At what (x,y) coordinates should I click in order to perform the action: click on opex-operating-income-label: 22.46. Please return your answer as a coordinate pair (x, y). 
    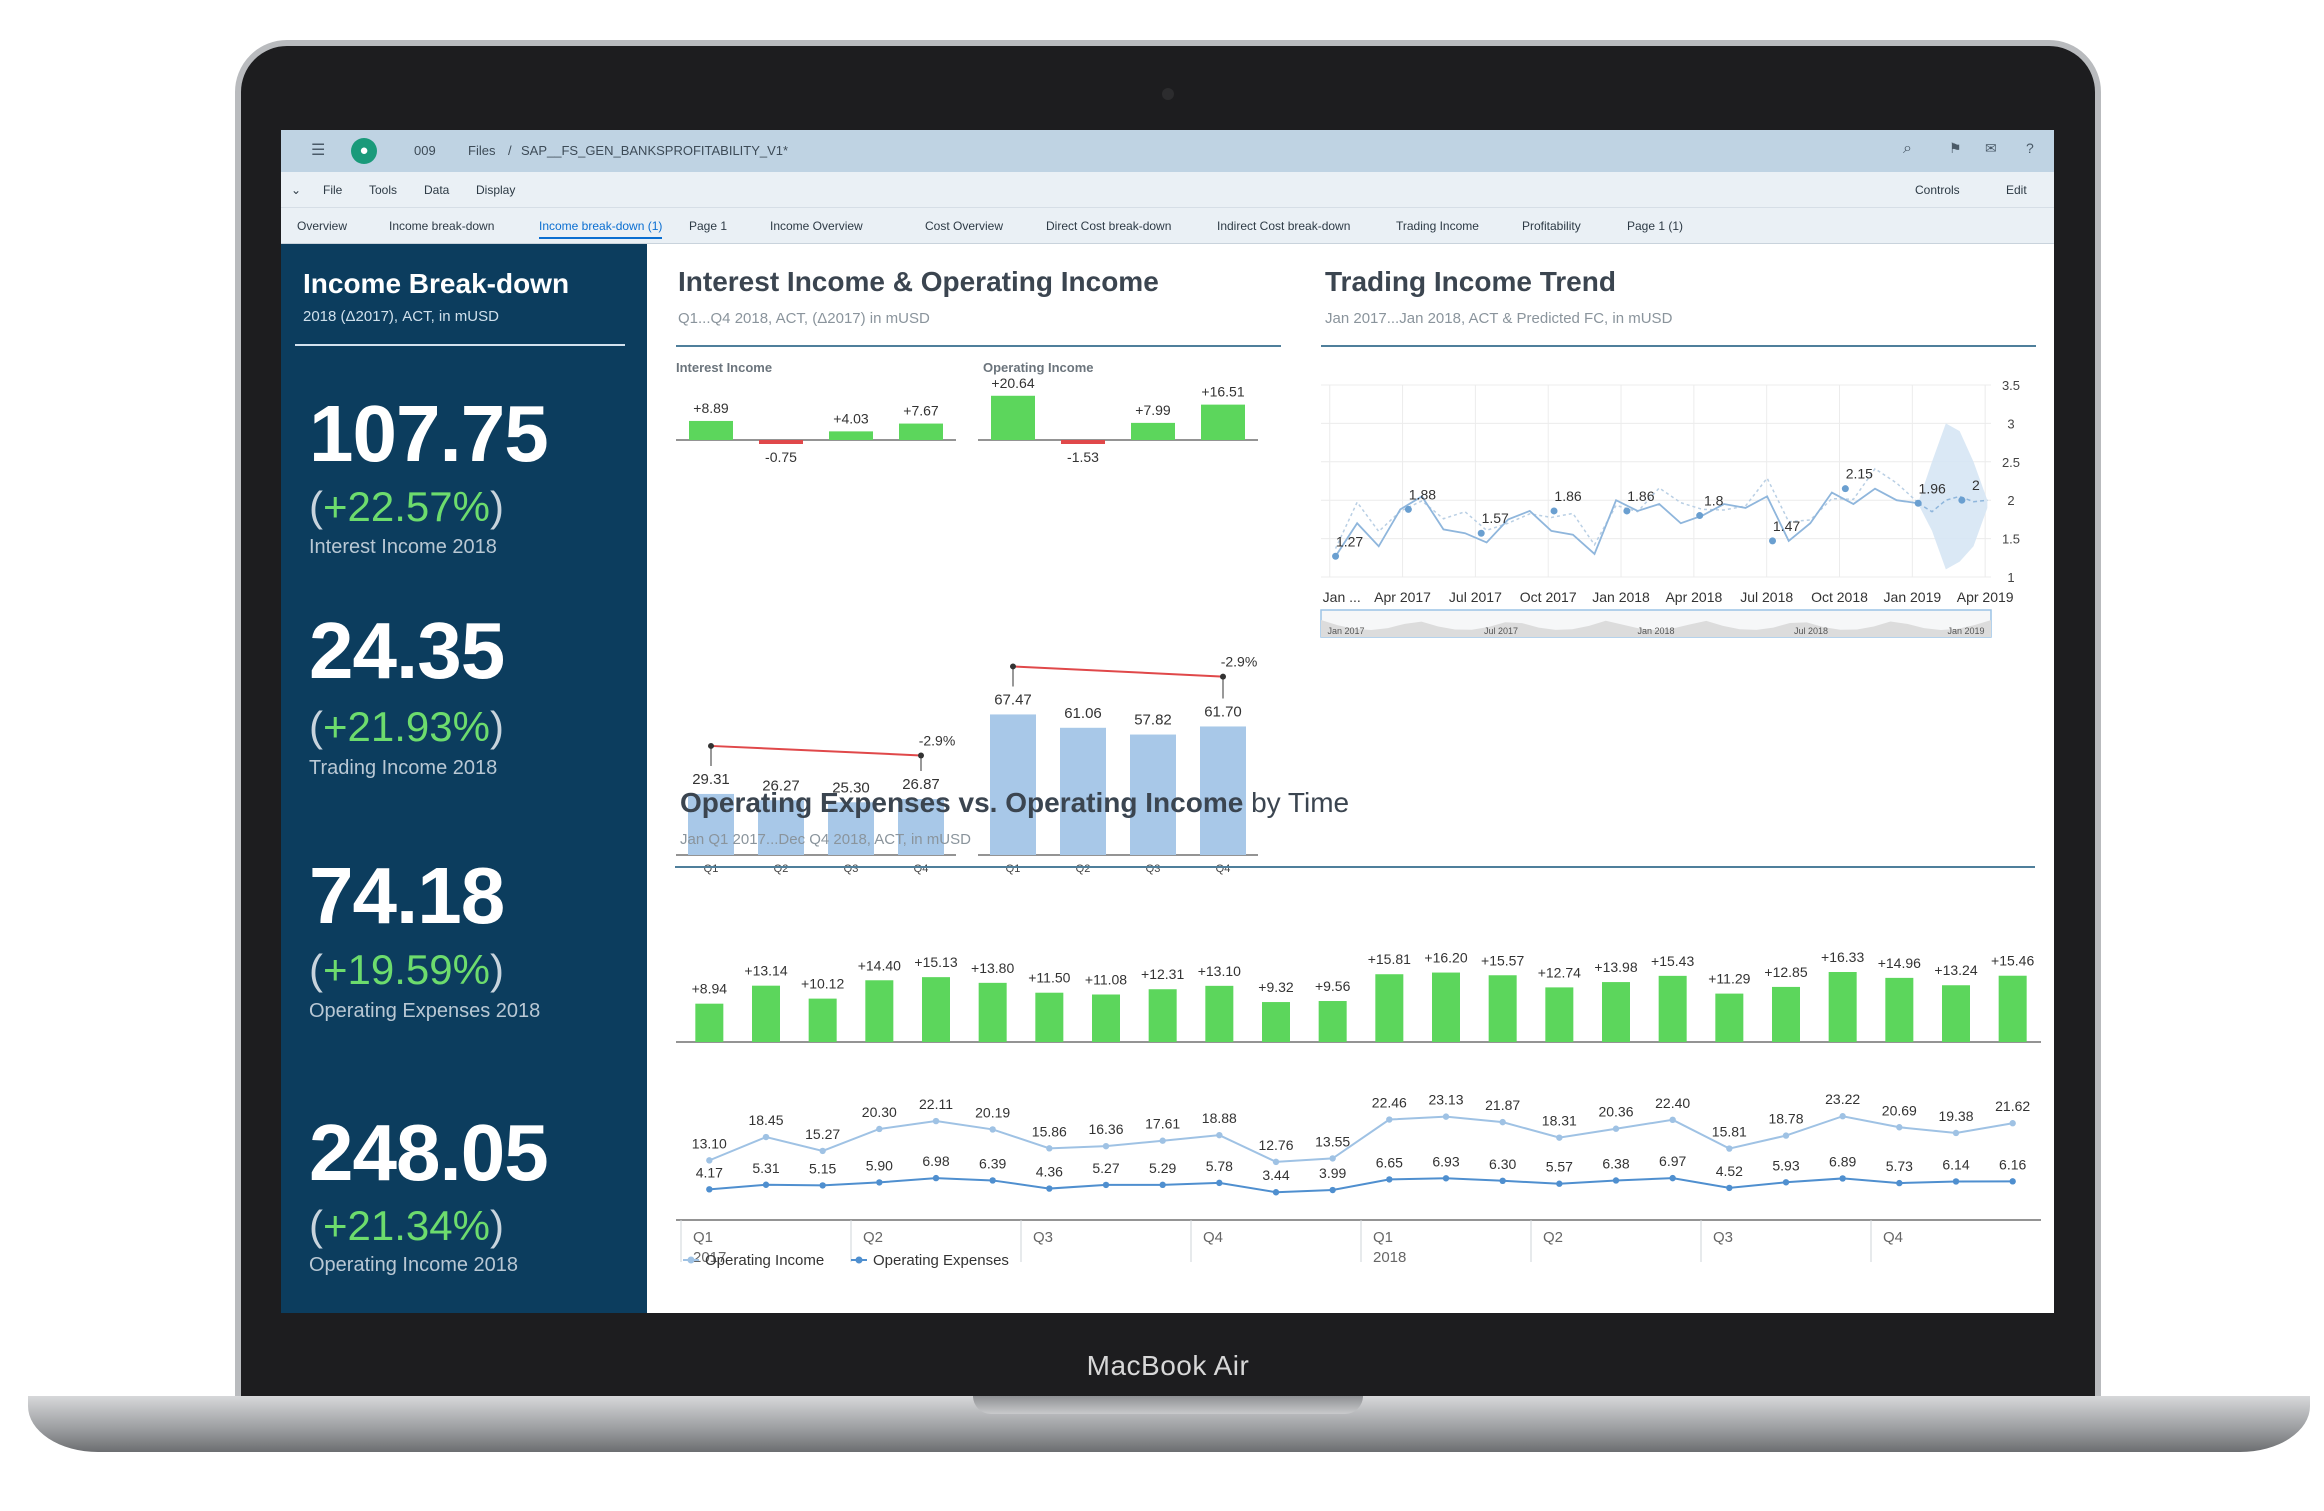
    Looking at the image, I should click on (1389, 1103).